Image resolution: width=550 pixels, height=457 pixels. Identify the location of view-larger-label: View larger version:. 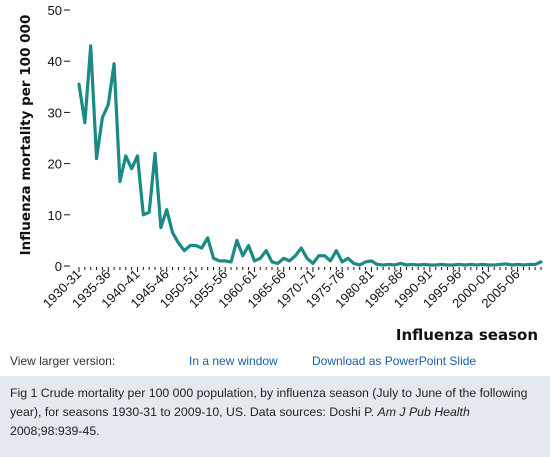
(63, 361).